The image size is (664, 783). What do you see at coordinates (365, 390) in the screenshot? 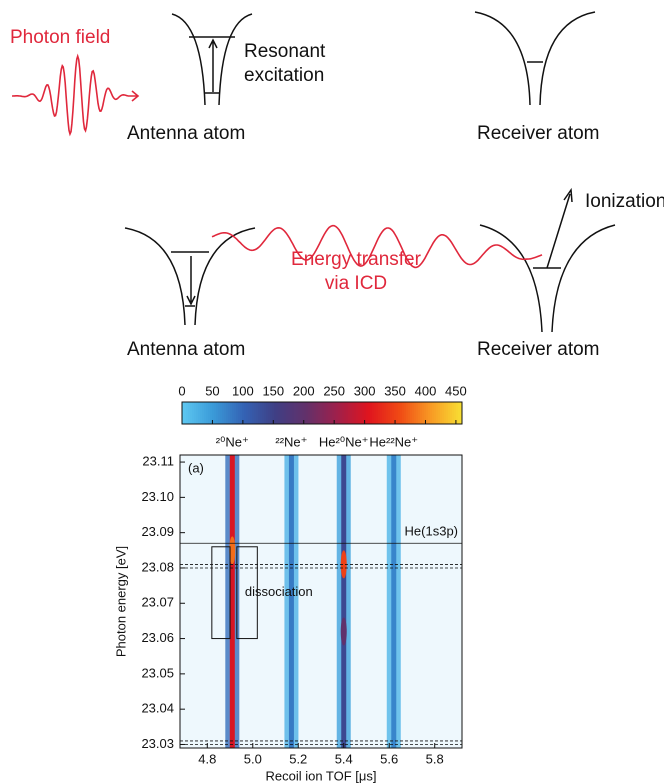
I see `colorbar-tick-label: 300` at bounding box center [365, 390].